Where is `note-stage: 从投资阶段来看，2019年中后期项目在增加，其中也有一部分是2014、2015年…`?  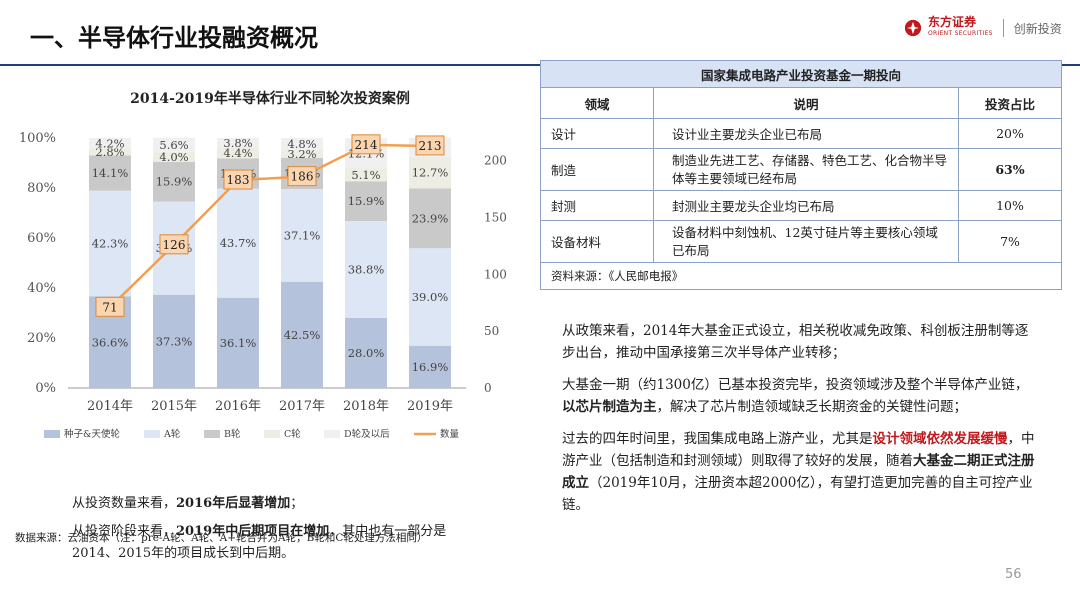
note-stage: 从投资阶段来看，2019年中后期项目在增加，其中也有一部分是2014、2015年… is located at coordinates (259, 542).